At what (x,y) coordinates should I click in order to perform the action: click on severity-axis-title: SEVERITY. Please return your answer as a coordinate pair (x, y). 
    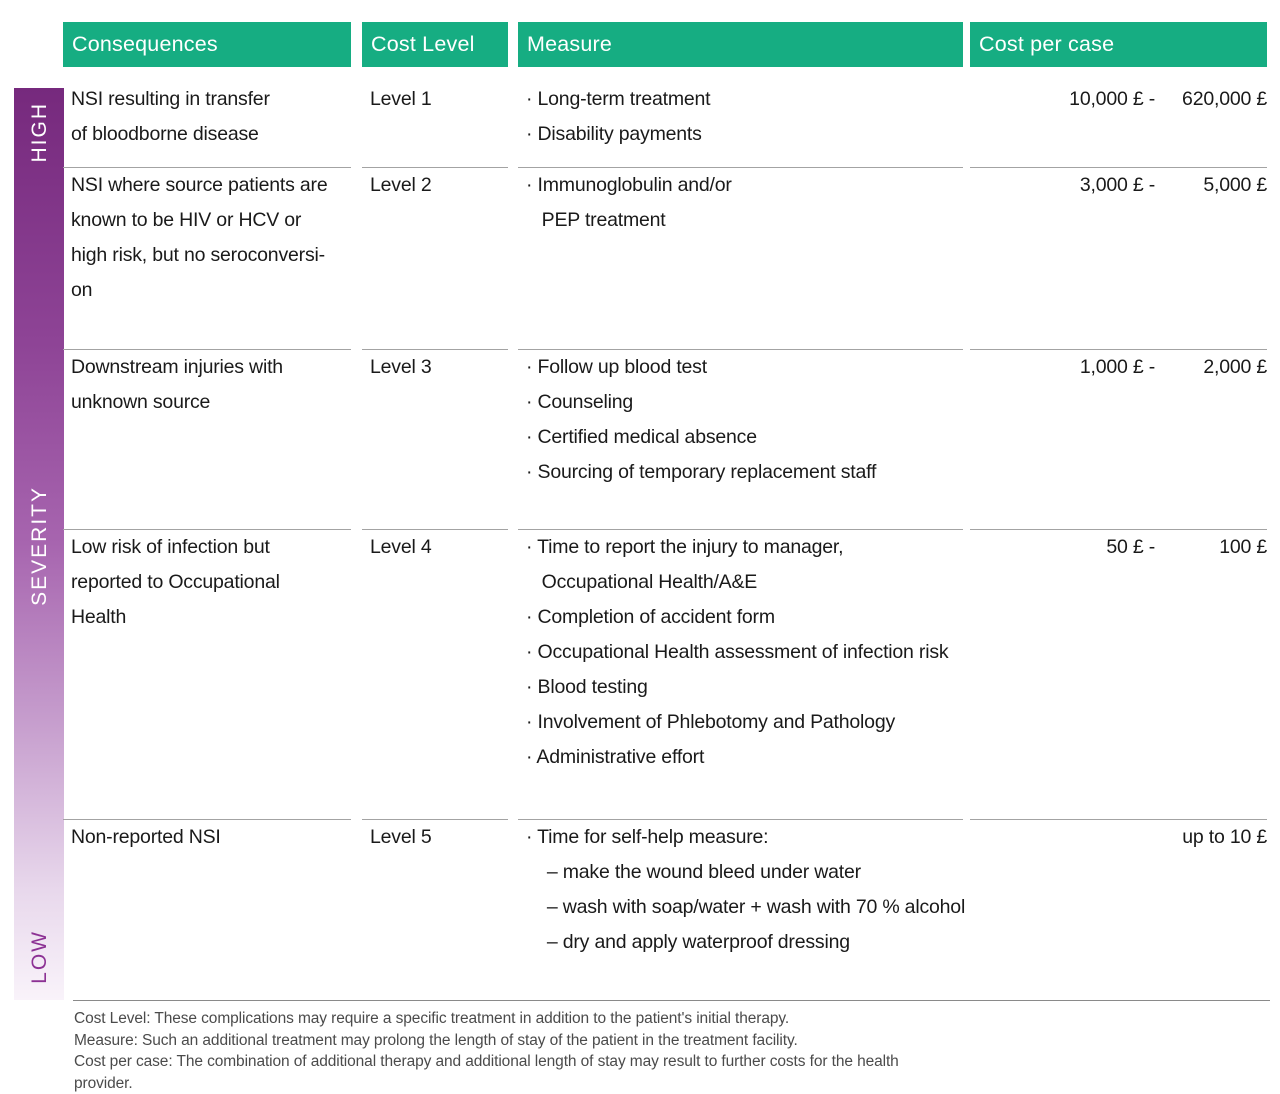
    Looking at the image, I should click on (39, 546).